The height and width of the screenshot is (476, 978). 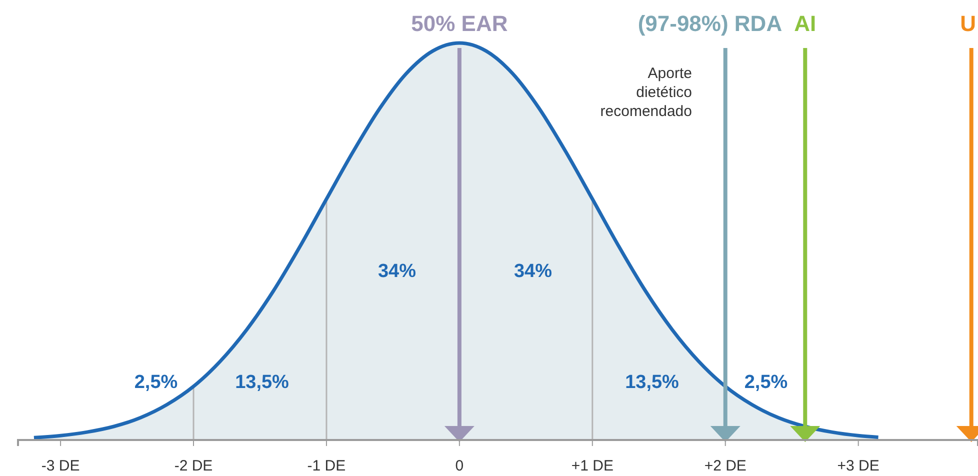 I want to click on x-tick-label: +1 DE, so click(x=592, y=466).